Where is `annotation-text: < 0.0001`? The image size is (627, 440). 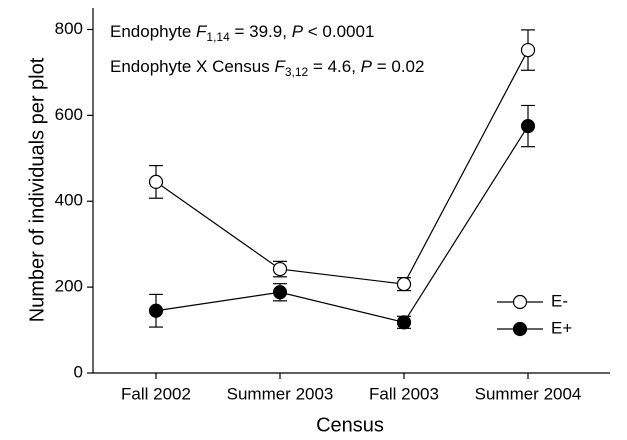 annotation-text: < 0.0001 is located at coordinates (338, 31).